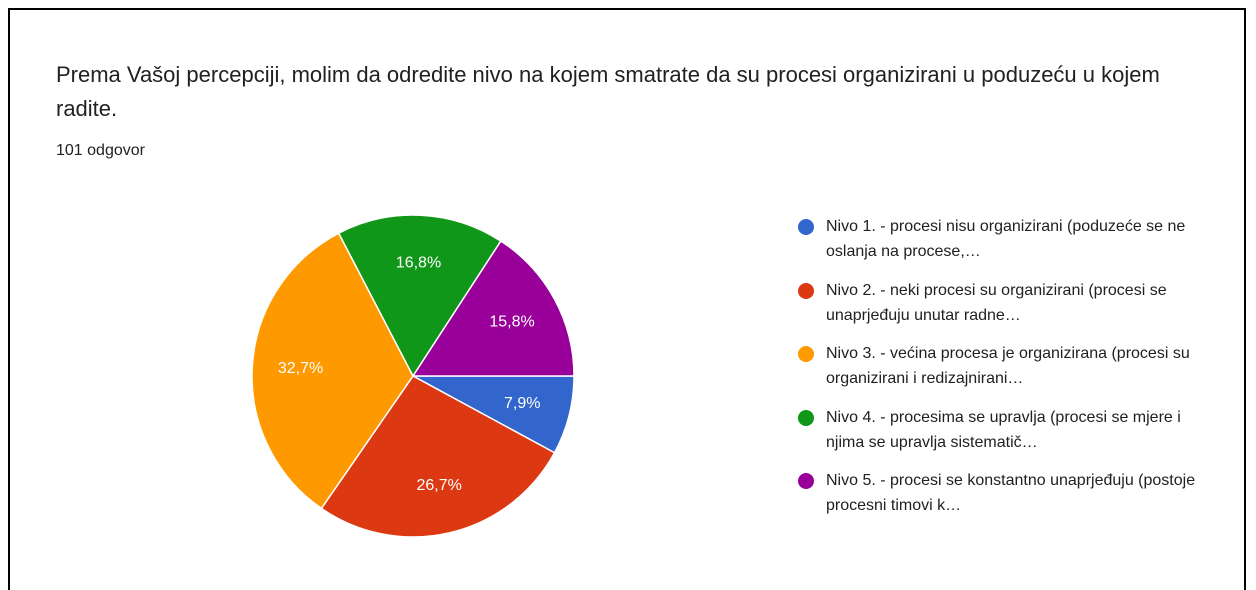 The image size is (1256, 590). I want to click on response-count: 101 odgovor, so click(100, 150).